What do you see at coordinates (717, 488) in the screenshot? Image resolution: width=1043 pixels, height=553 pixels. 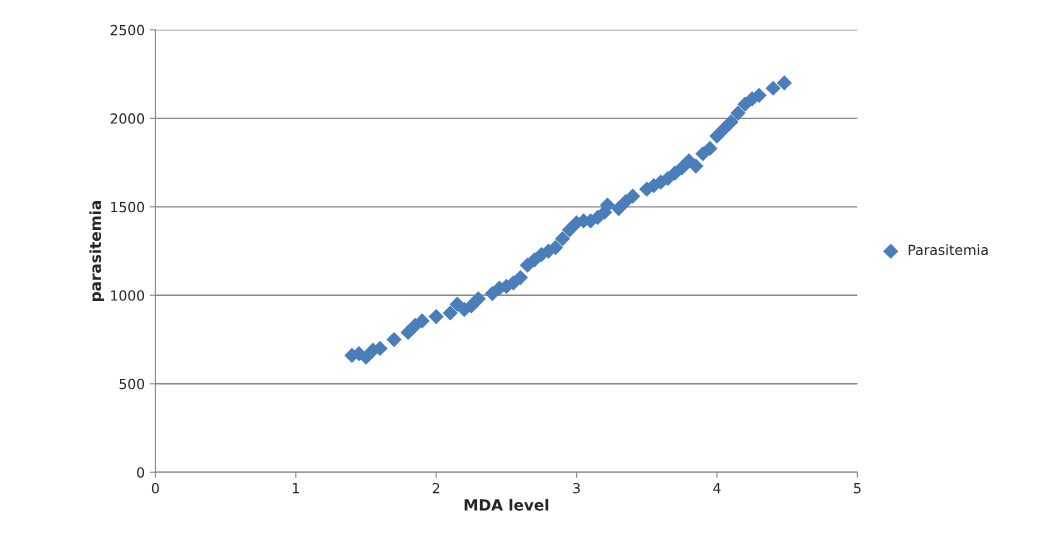 I see `x-tick-label: 4` at bounding box center [717, 488].